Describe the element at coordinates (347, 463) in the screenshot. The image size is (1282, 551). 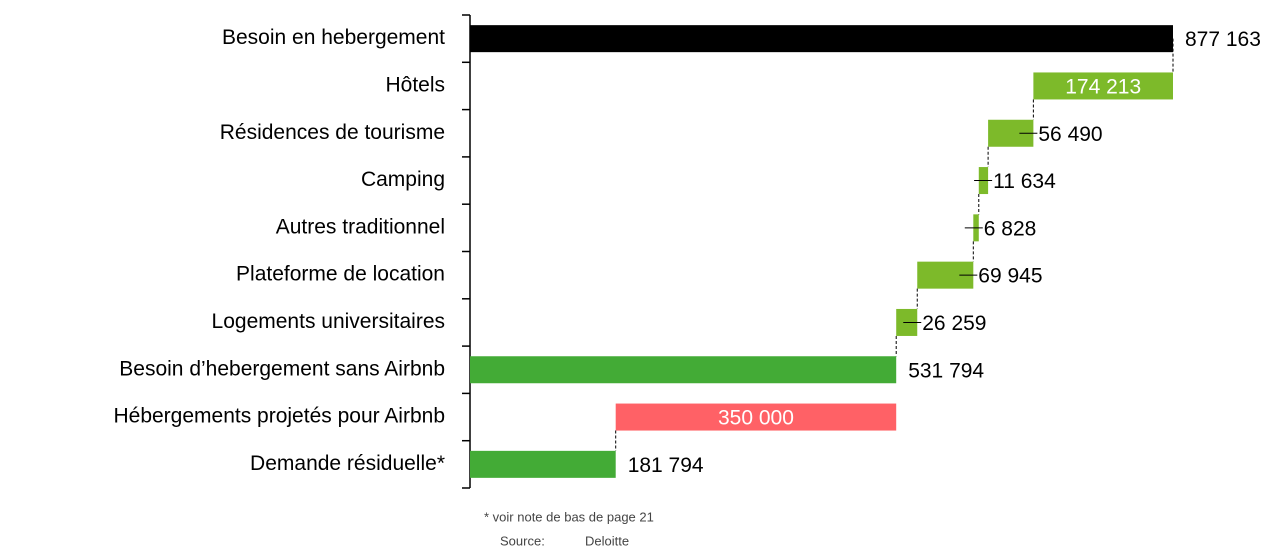
I see `category-label: Demande résiduelle*` at that location.